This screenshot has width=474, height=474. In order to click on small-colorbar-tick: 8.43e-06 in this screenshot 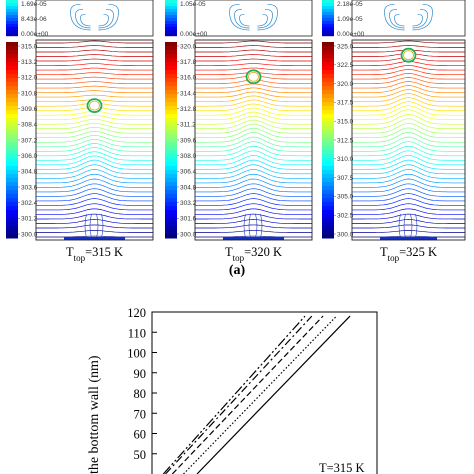, I will do `click(34, 19)`.